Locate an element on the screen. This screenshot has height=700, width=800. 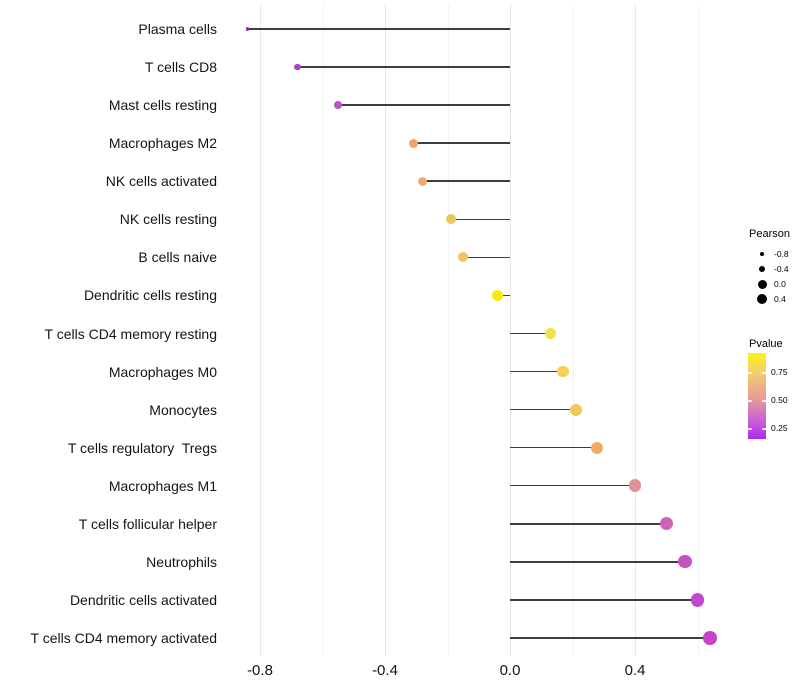
category-label: Neutrophils is located at coordinates (181, 561).